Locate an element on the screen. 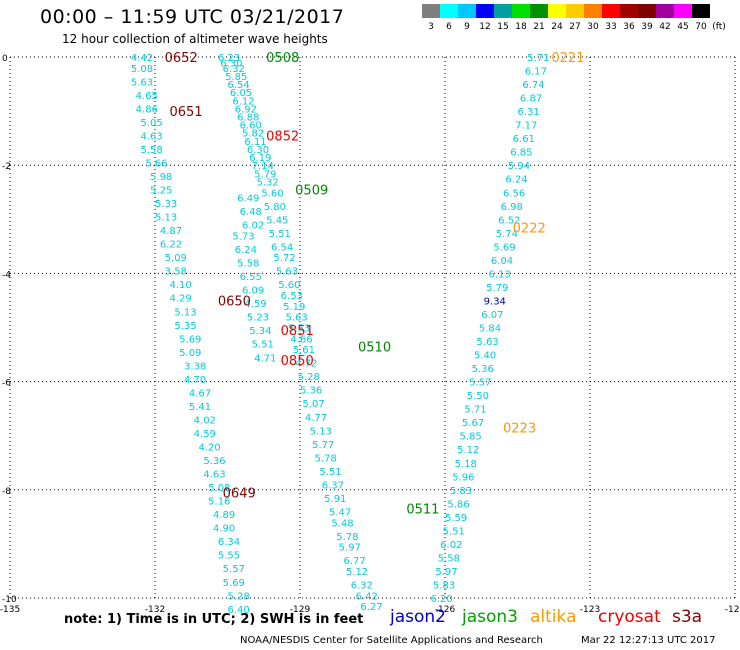 Image resolution: width=740 pixels, height=650 pixels. wave-height-value: 6.40 is located at coordinates (239, 610).